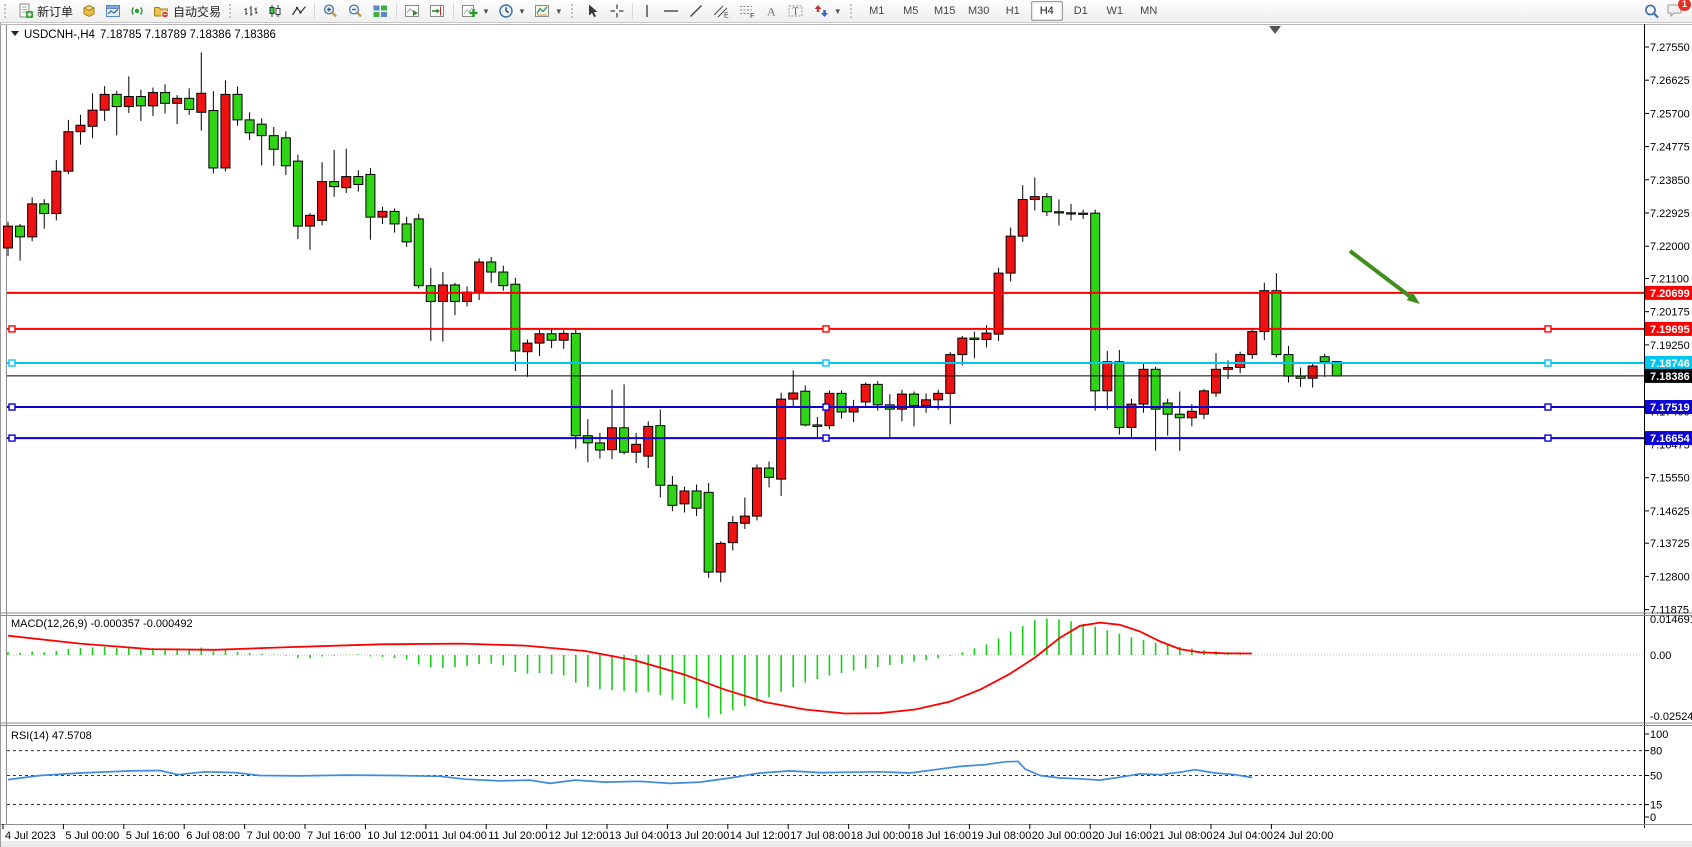 This screenshot has height=847, width=1692. I want to click on timeframe-h1: H1, so click(1012, 11).